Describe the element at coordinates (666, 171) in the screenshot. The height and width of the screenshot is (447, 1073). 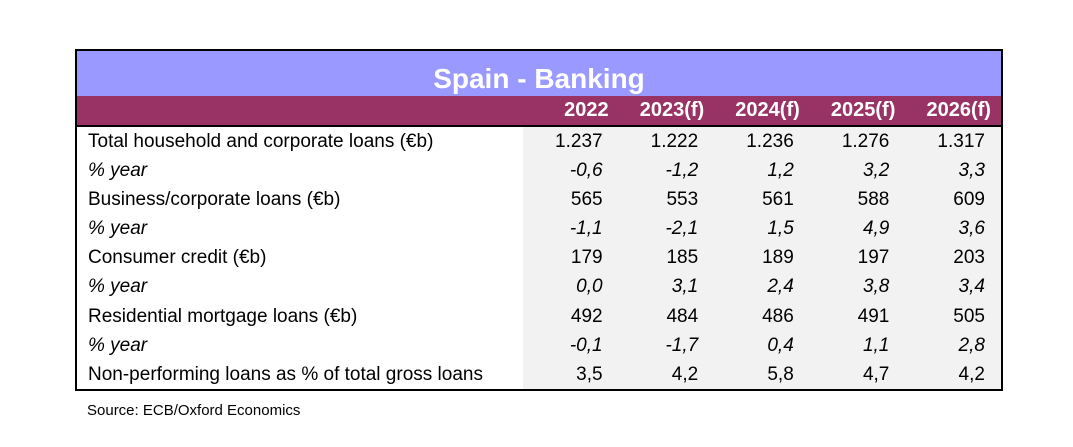
I see `value-cell: -1,2` at that location.